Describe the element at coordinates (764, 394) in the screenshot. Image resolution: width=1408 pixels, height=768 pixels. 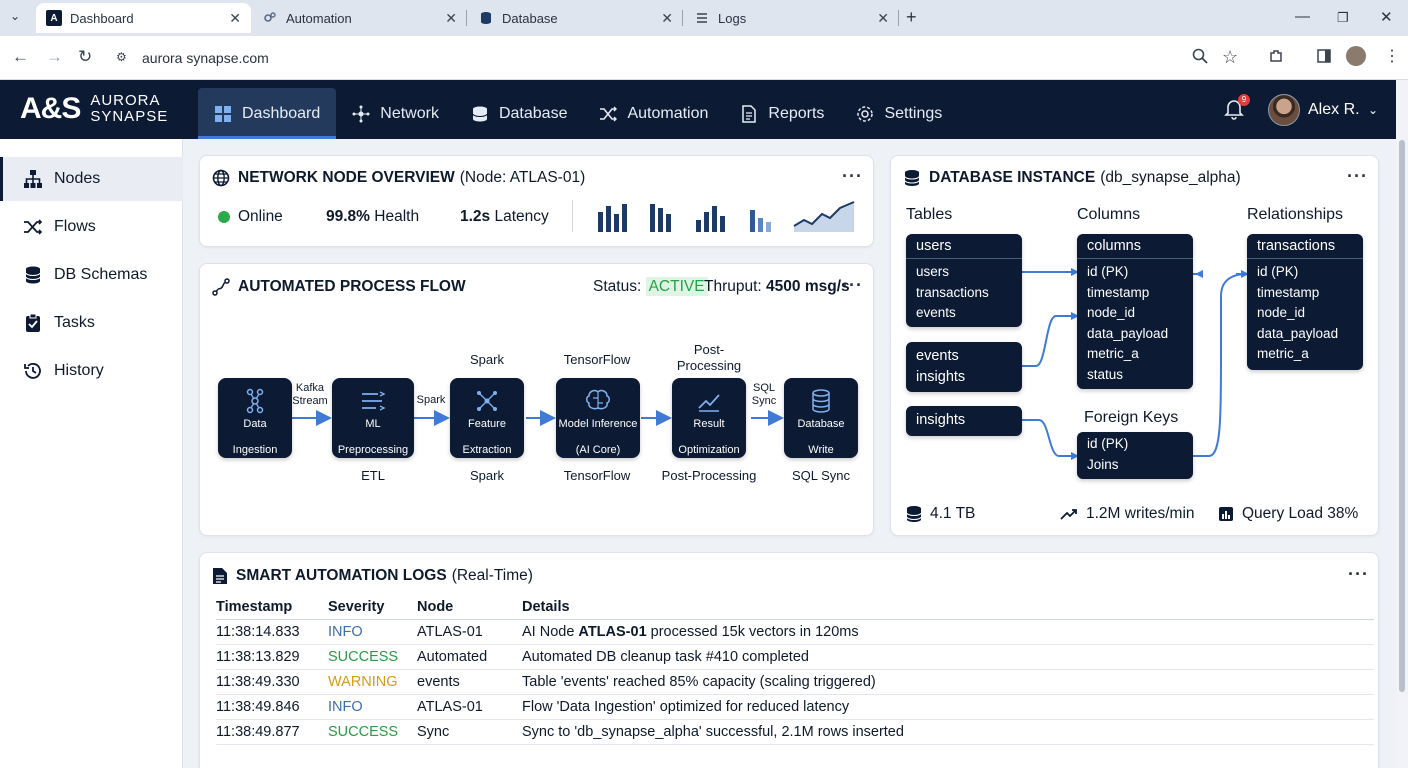
I see `edge-label-sql-sync: SQL Sync` at that location.